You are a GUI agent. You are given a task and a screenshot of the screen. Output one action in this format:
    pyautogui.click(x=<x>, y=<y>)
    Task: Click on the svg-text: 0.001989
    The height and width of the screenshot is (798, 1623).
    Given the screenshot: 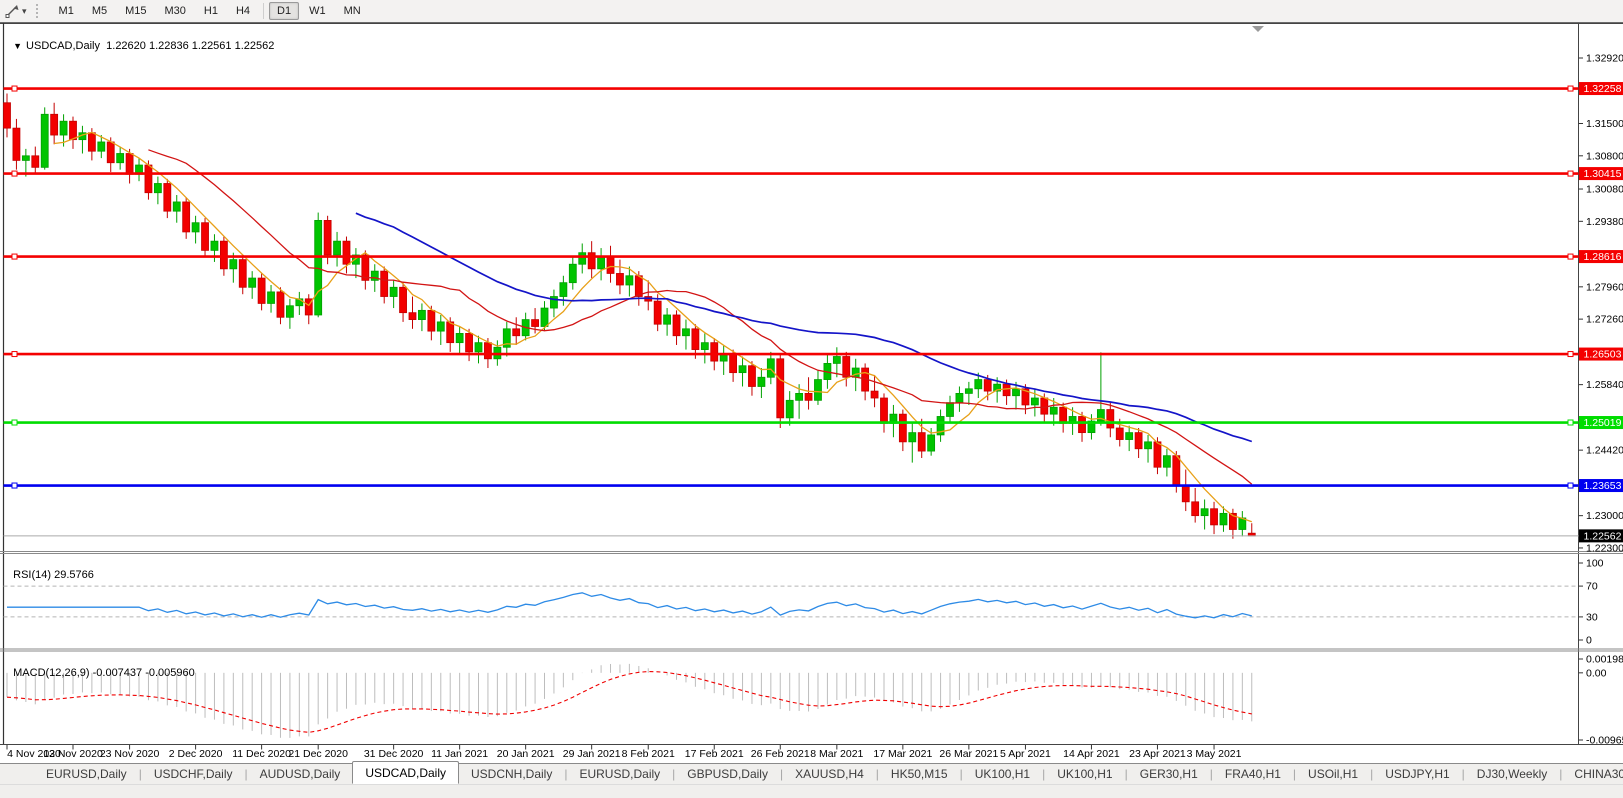 What is the action you would take?
    pyautogui.click(x=1604, y=660)
    